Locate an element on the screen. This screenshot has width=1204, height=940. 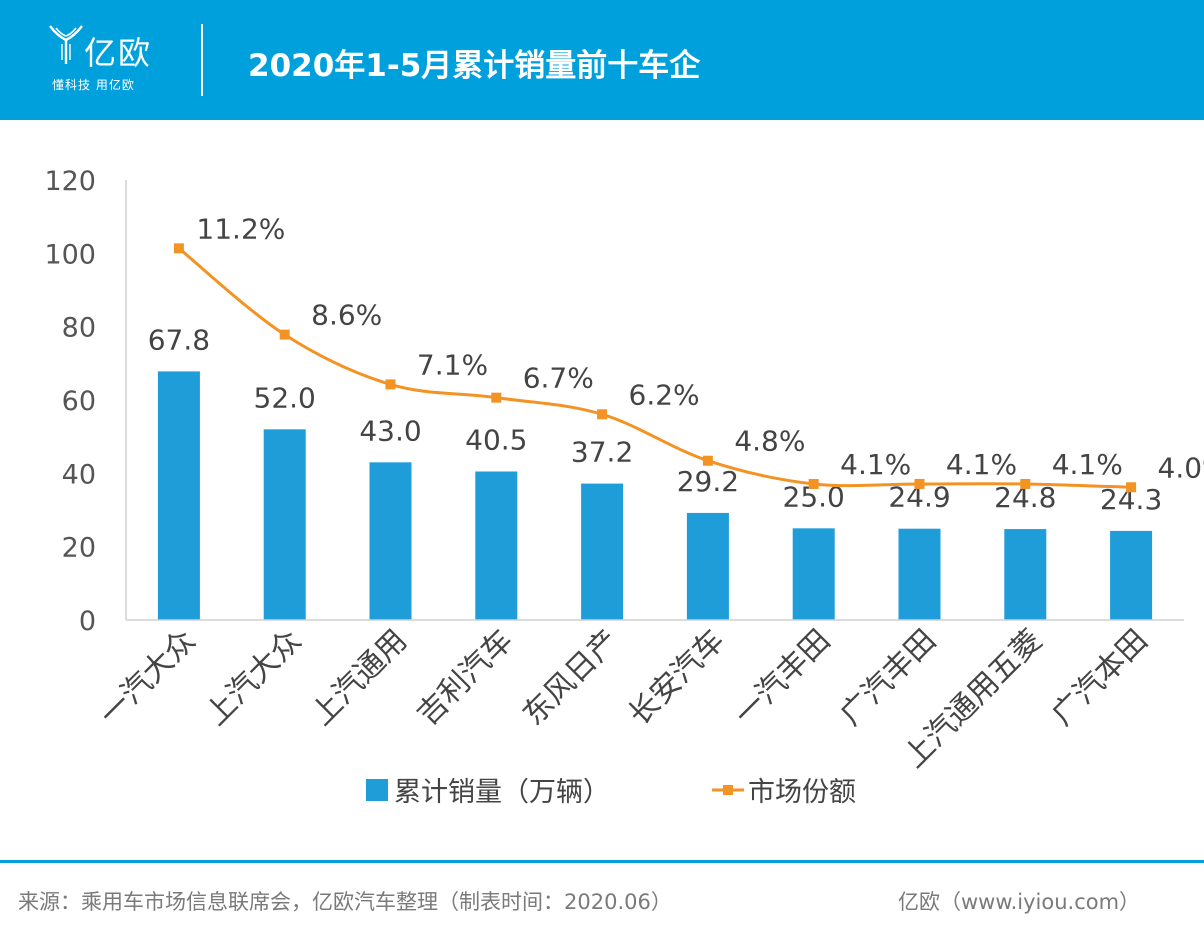
line-value-label: 11.2% is located at coordinates (240, 228).